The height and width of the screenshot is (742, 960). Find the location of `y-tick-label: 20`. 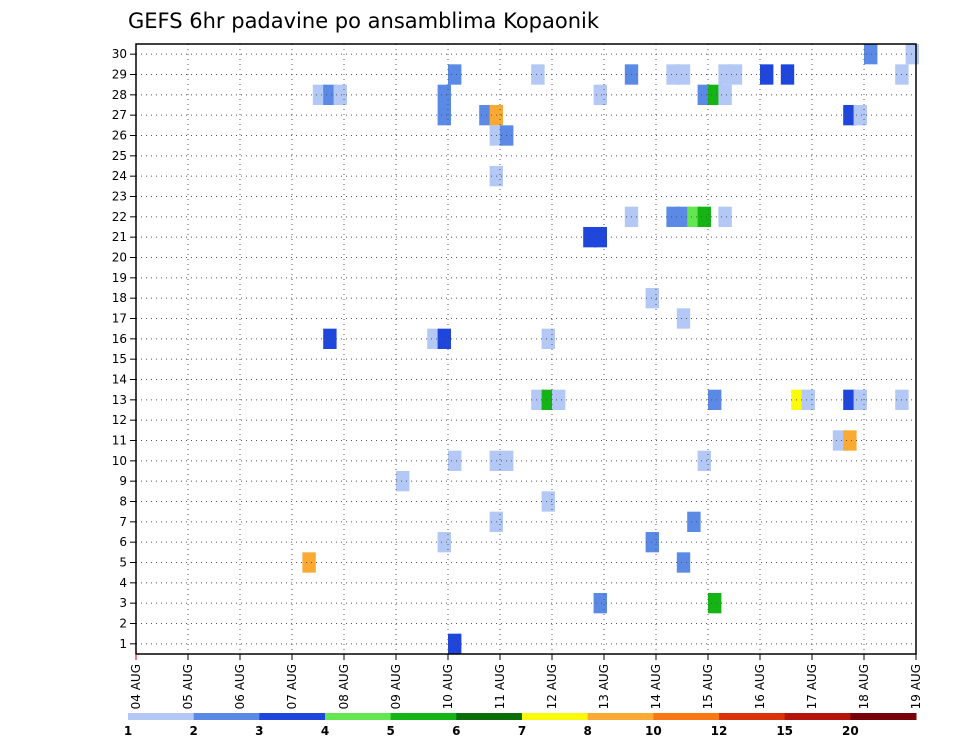

y-tick-label: 20 is located at coordinates (119, 258).